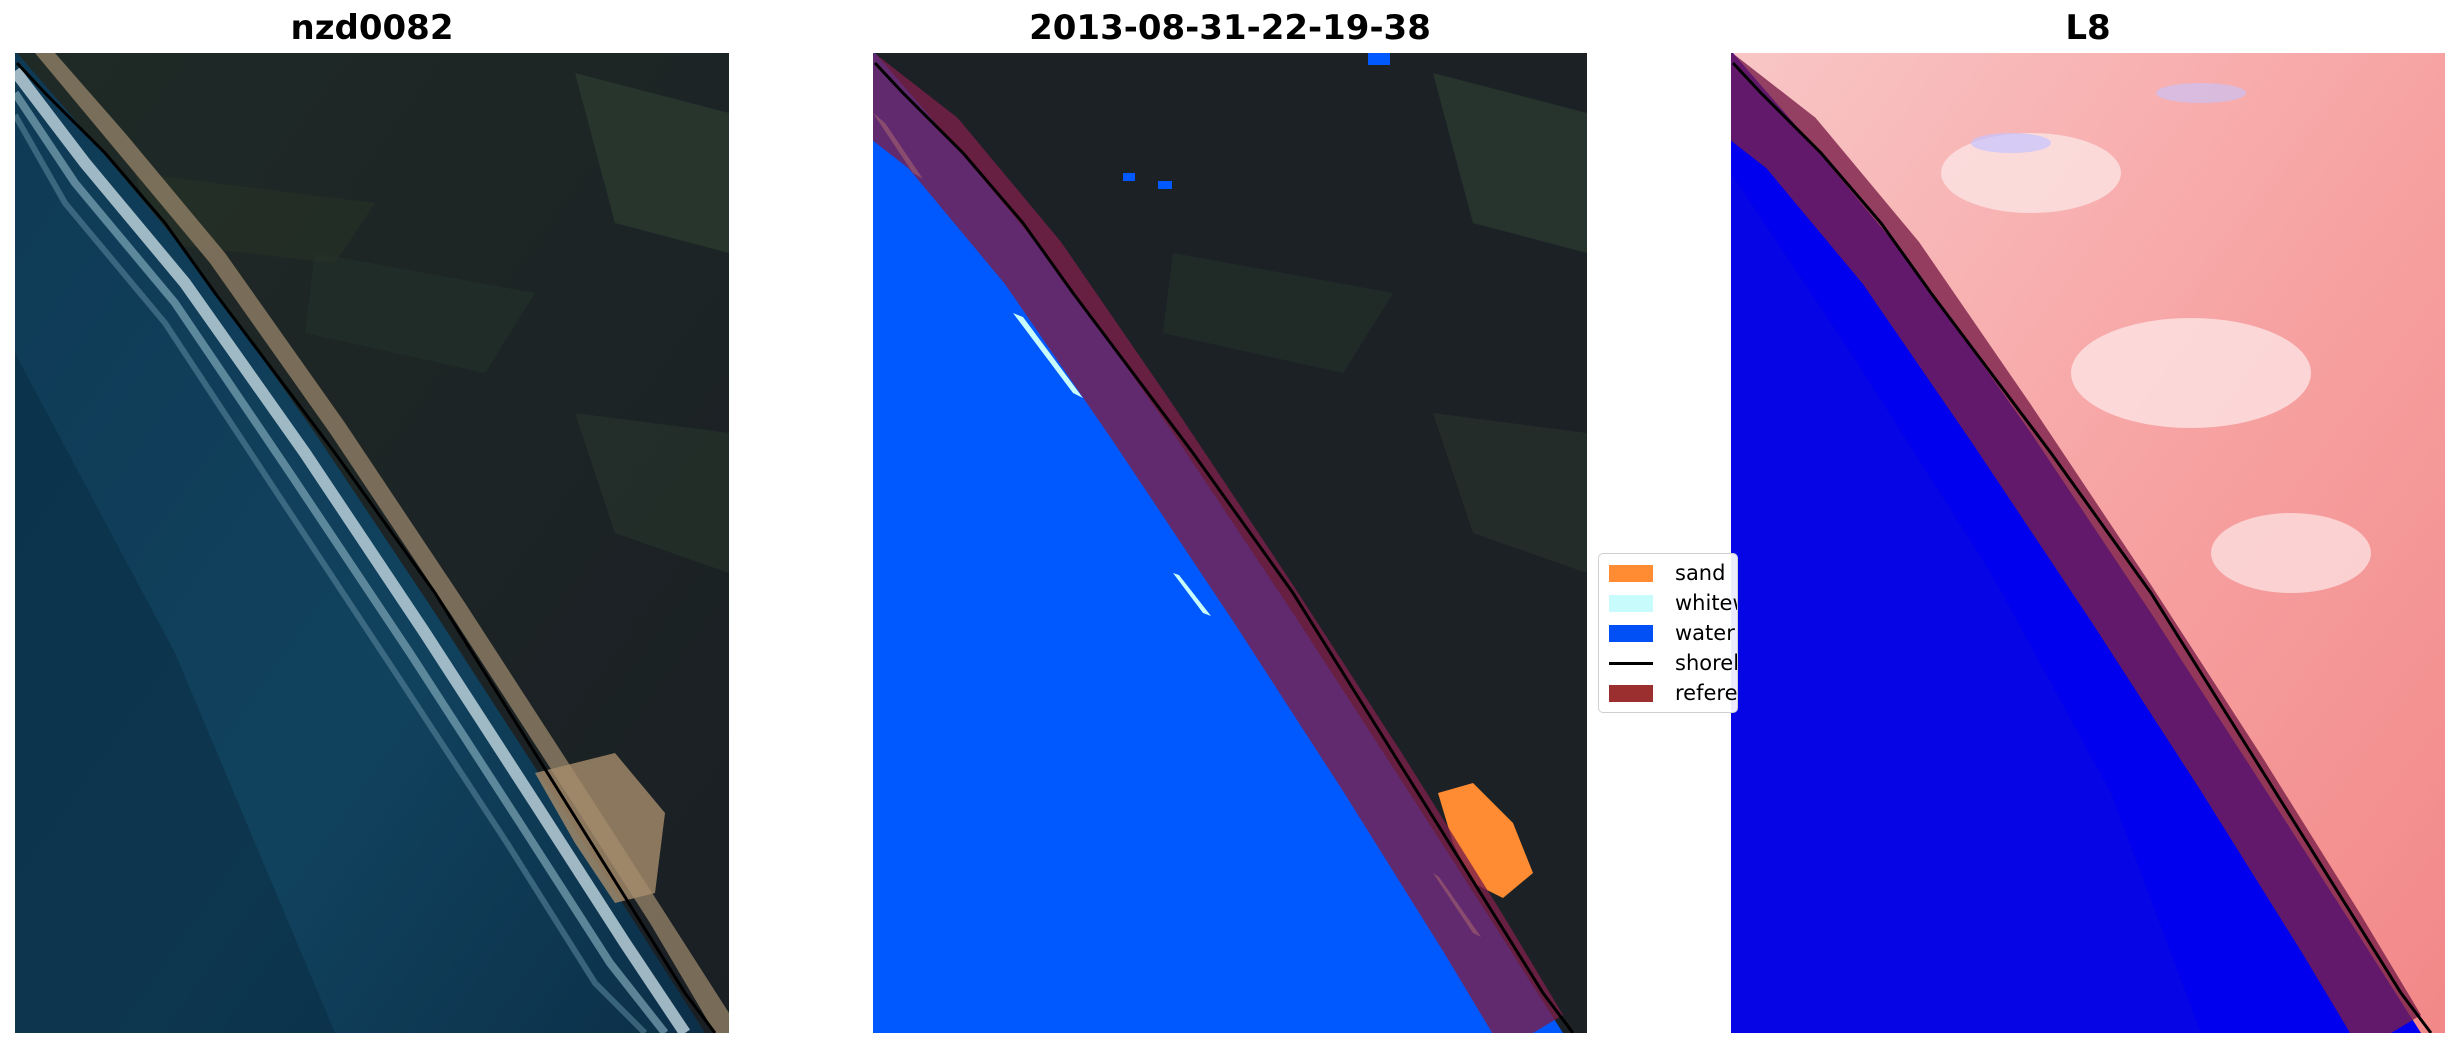  What do you see at coordinates (2088, 28) in the screenshot?
I see `panel-title-satellite: L8` at bounding box center [2088, 28].